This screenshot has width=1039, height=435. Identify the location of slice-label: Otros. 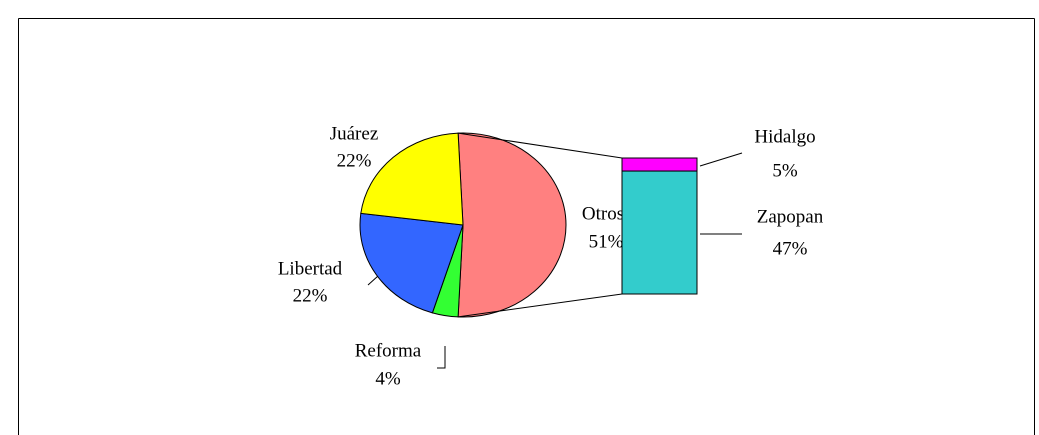
(603, 213).